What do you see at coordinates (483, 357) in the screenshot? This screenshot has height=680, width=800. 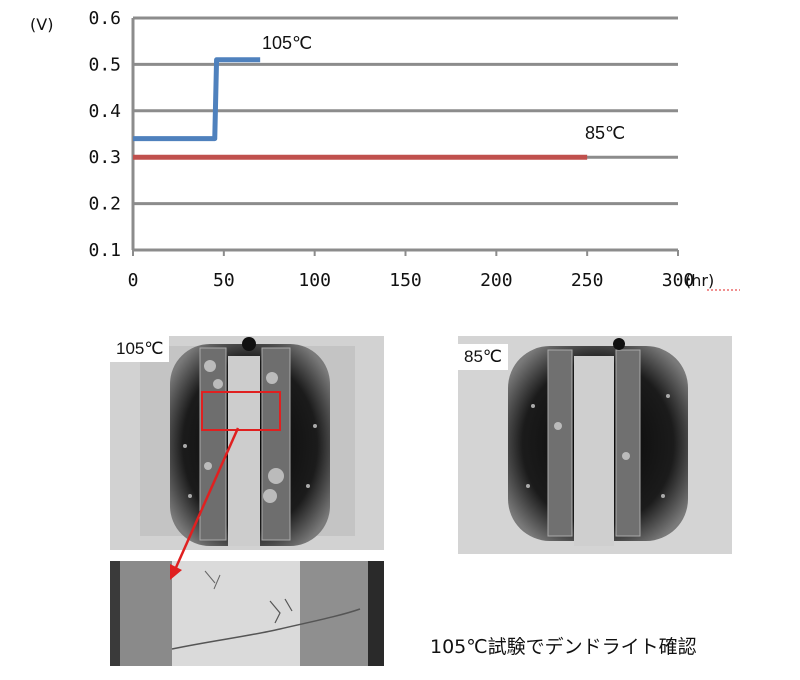 I see `xray-label-85: 85℃` at bounding box center [483, 357].